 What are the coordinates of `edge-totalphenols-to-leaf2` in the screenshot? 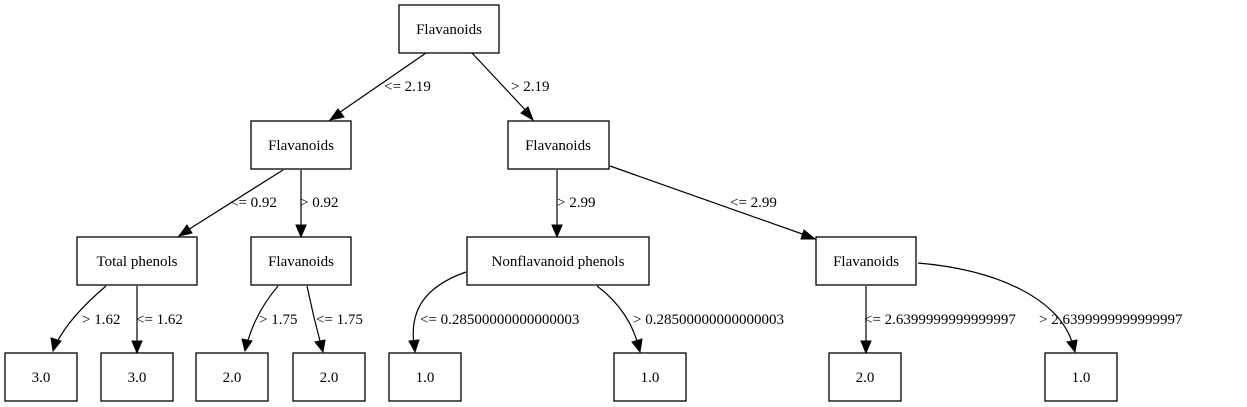 It's located at (137, 320).